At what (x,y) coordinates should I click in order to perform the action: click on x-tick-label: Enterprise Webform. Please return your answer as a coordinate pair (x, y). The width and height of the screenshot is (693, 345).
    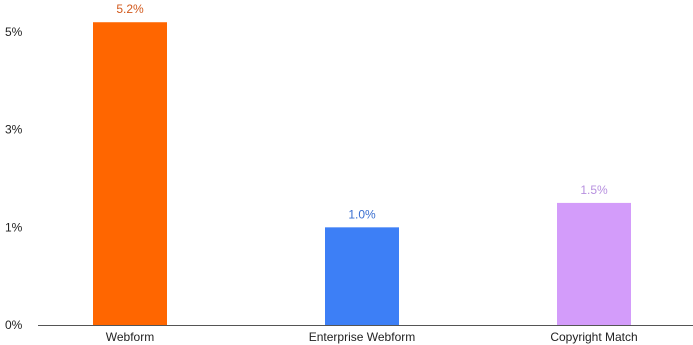
    Looking at the image, I should click on (362, 337).